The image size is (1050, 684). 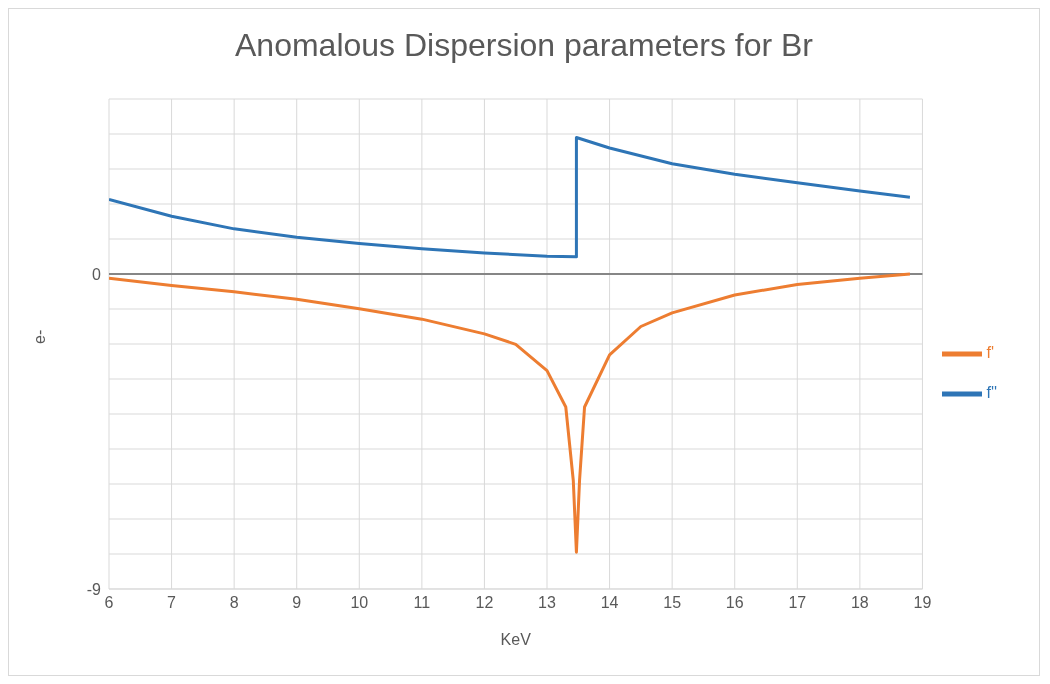 I want to click on x-tick-label: 18, so click(x=859, y=603).